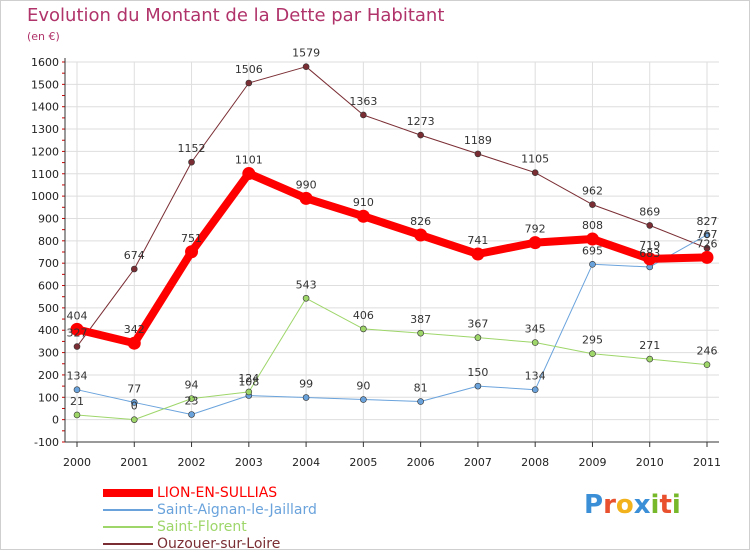 The height and width of the screenshot is (553, 750). I want to click on y-tick-label: 1000, so click(45, 196).